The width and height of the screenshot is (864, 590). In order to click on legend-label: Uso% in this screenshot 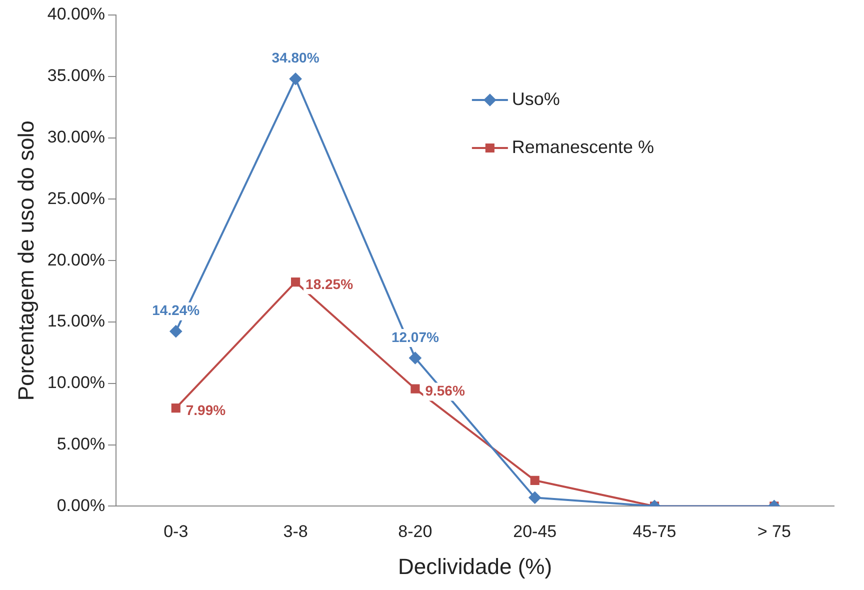, I will do `click(536, 98)`.